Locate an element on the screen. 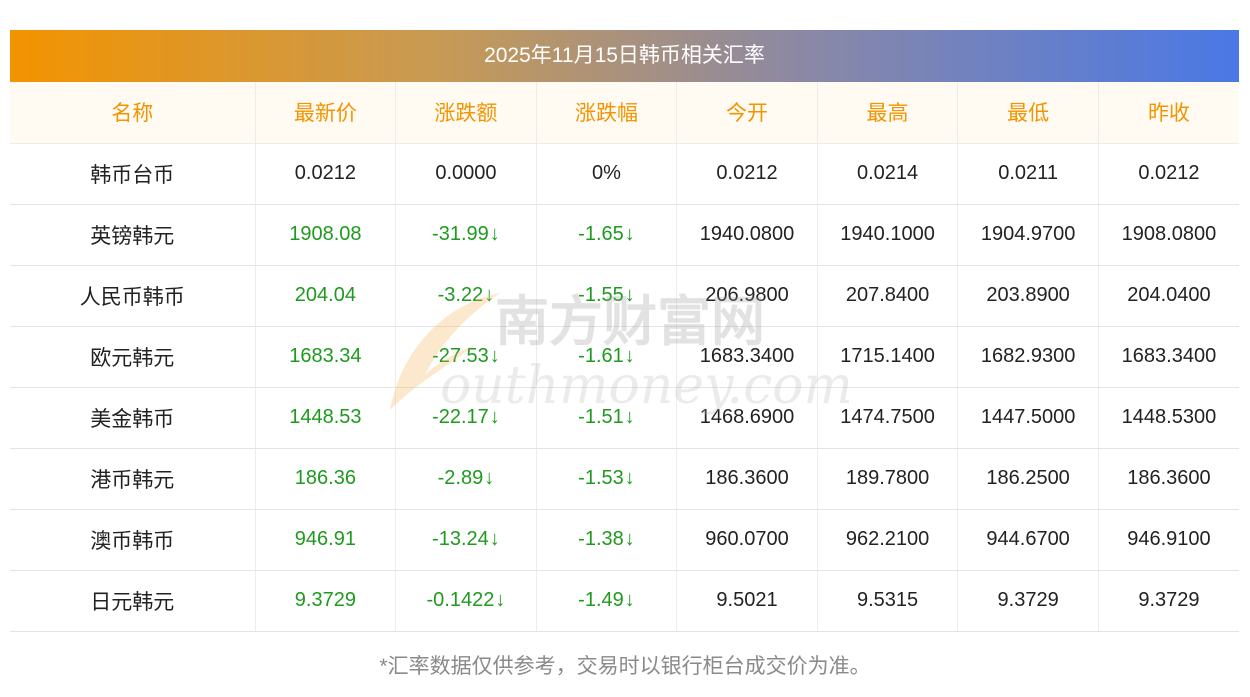 This screenshot has width=1250, height=697. cell-open: 186.3600 is located at coordinates (747, 479).